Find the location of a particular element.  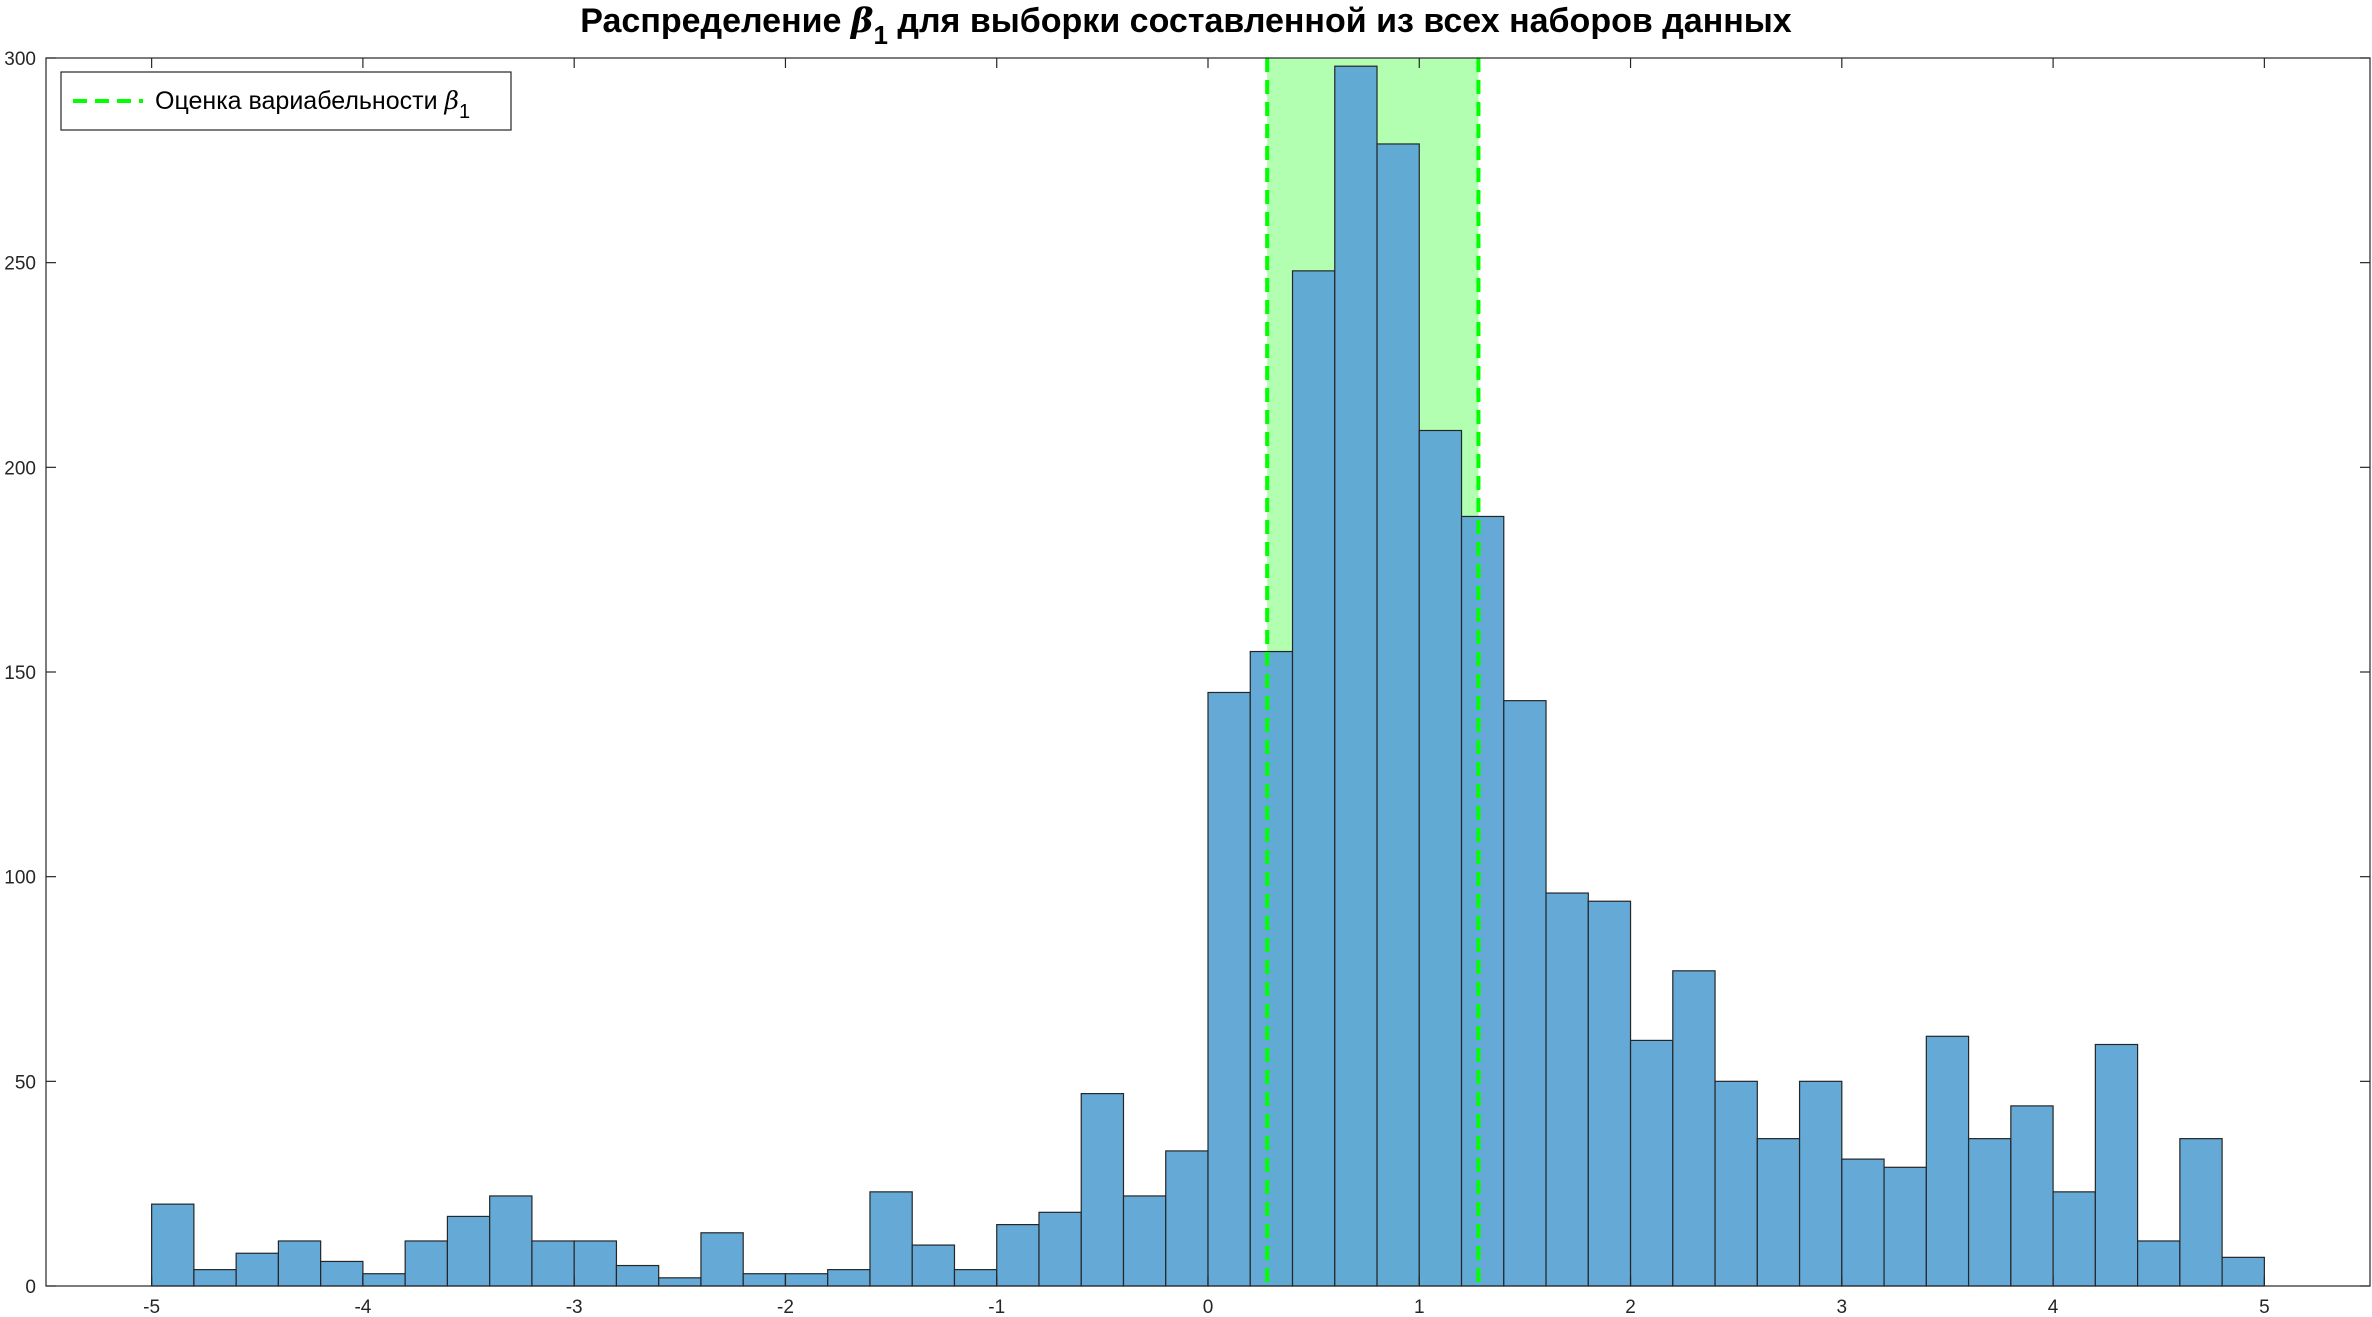

y-tick-label: 0 is located at coordinates (30, 1287).